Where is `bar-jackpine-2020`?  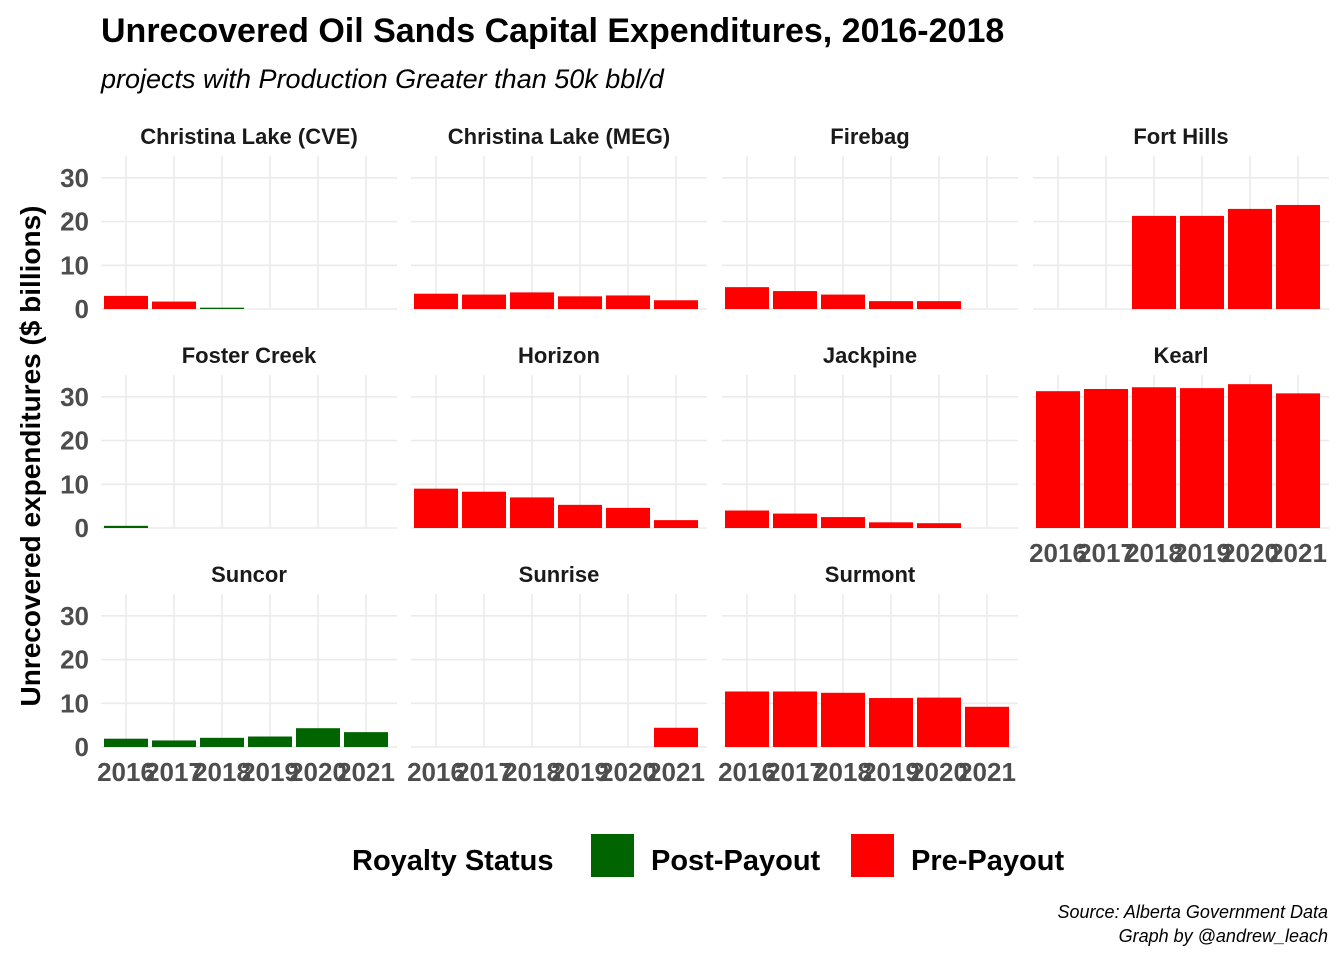
bar-jackpine-2020 is located at coordinates (939, 525).